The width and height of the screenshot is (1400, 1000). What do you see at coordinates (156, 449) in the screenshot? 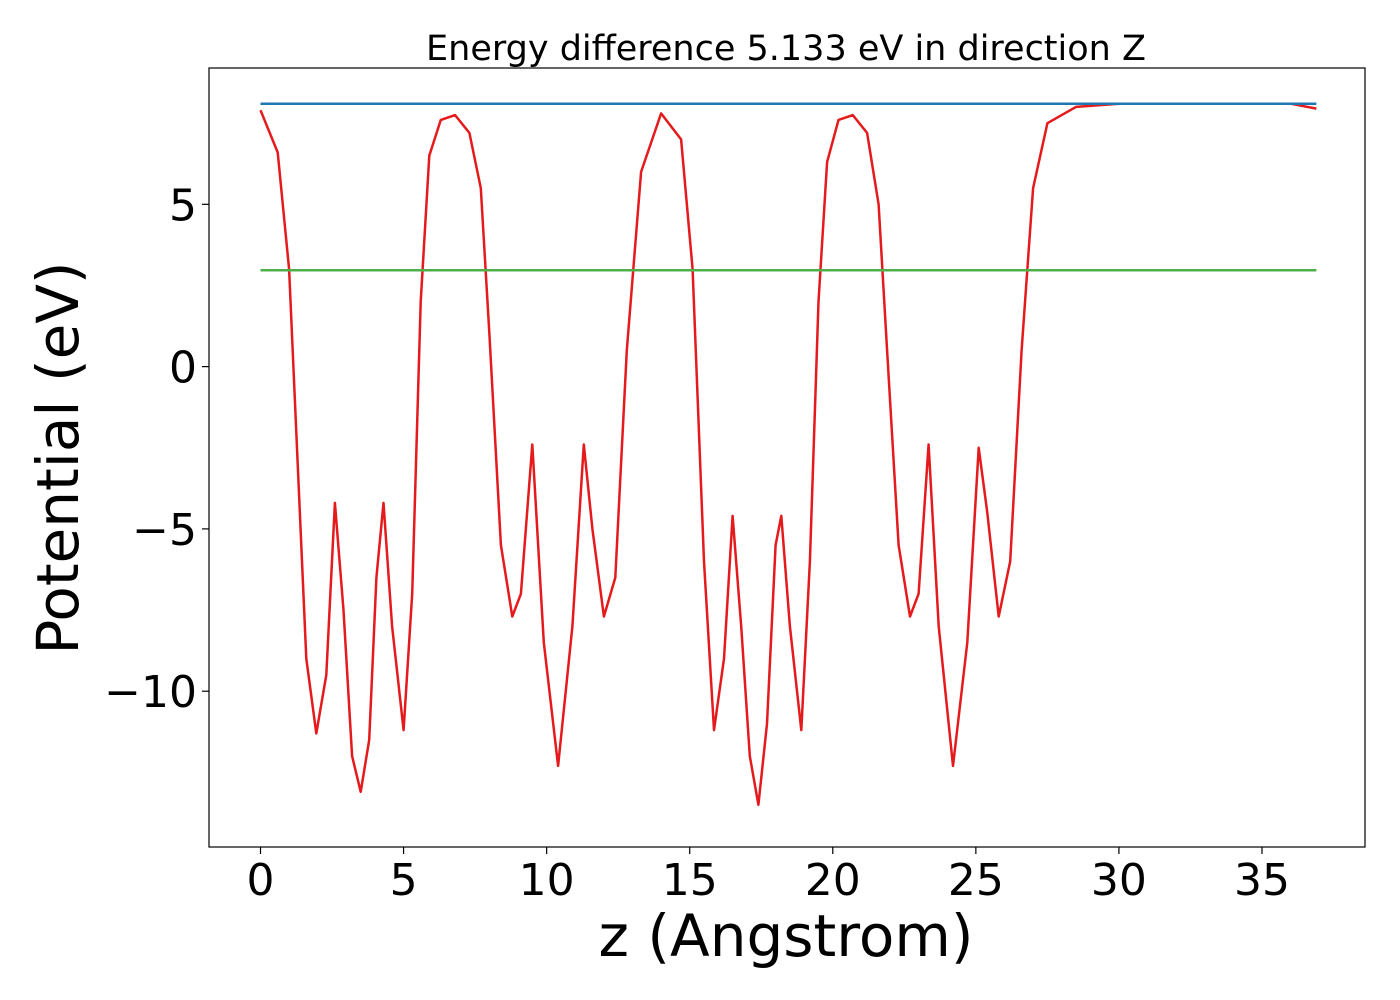
I see `y-axis-ticks: 5 0 −5 −10` at bounding box center [156, 449].